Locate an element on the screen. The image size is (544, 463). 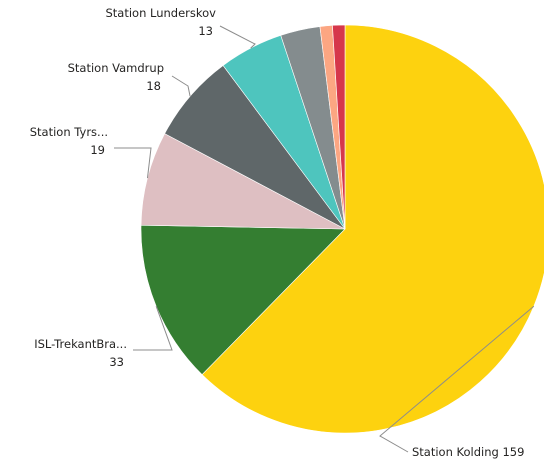
data-label-name-4: Station Vamdrup is located at coordinates (116, 68).